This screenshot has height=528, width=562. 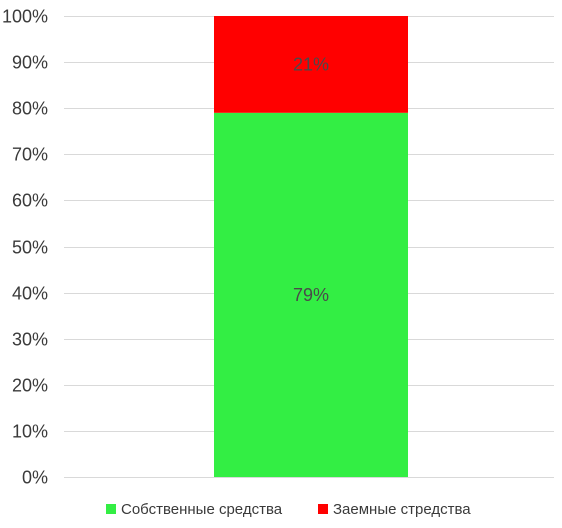 I want to click on bar-segment-borrowed-funds, so click(x=311, y=64).